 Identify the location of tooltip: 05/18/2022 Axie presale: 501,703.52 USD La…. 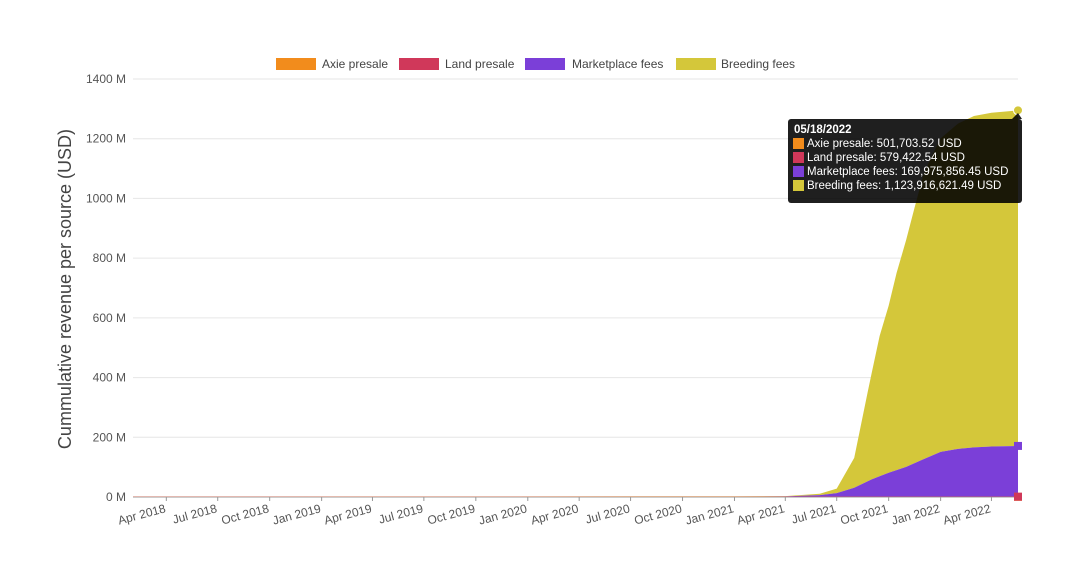
(905, 158).